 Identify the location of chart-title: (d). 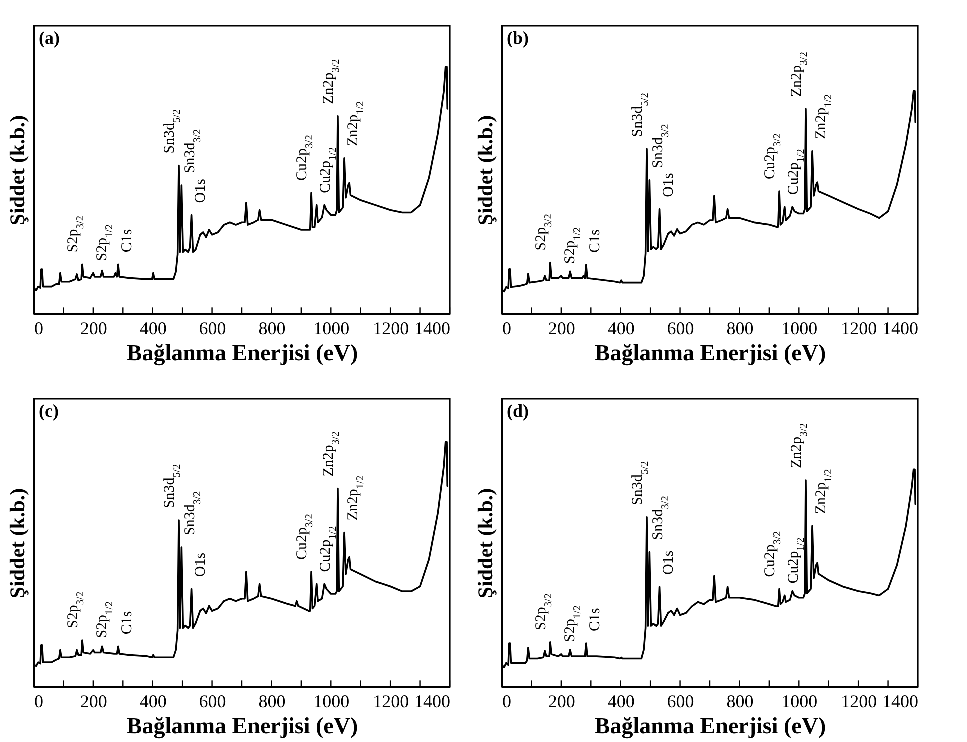
(518, 411).